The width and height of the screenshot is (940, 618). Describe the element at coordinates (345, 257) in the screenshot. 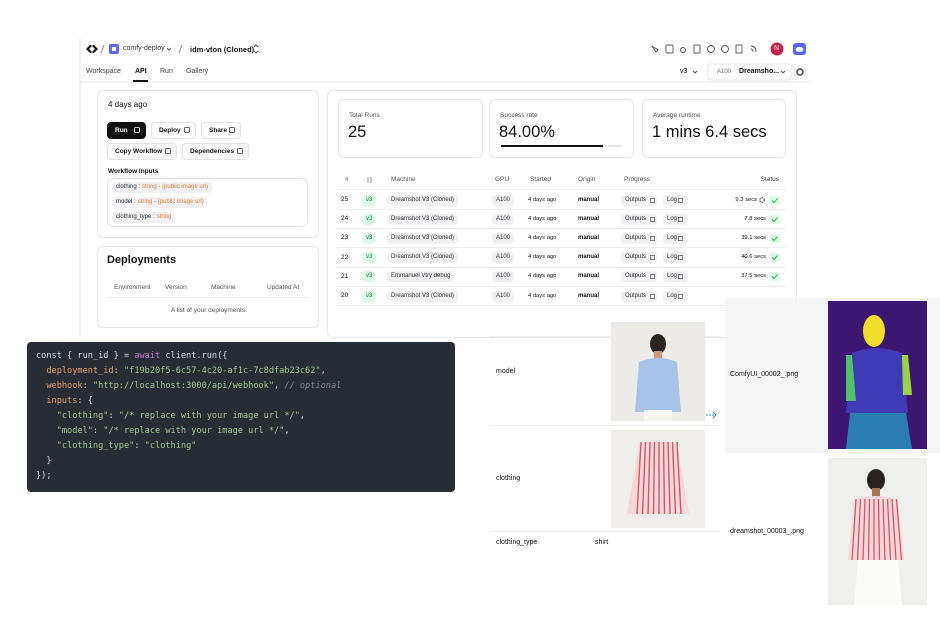

I see `run-id: 22` at that location.